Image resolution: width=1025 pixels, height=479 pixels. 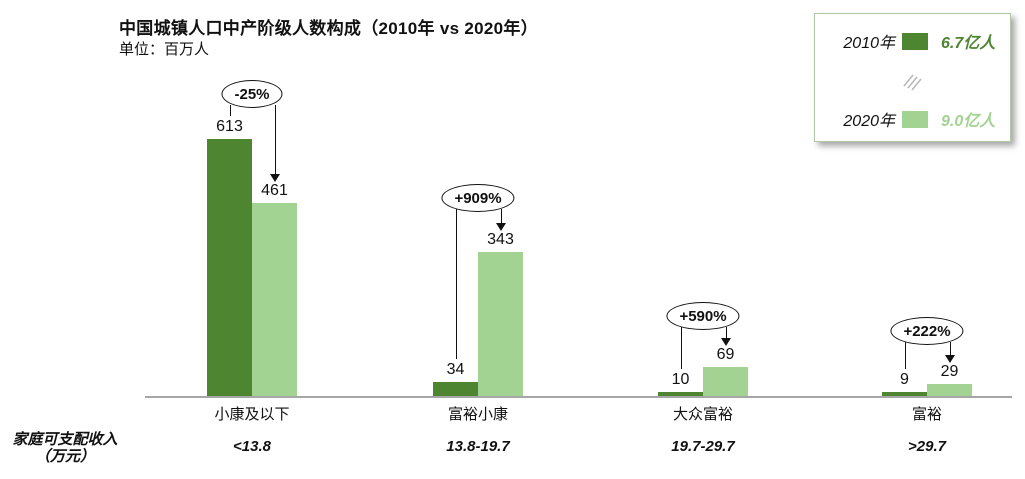 I want to click on legend: 2010年 6.7亿人 2020年 9.0亿人, so click(x=912, y=77).